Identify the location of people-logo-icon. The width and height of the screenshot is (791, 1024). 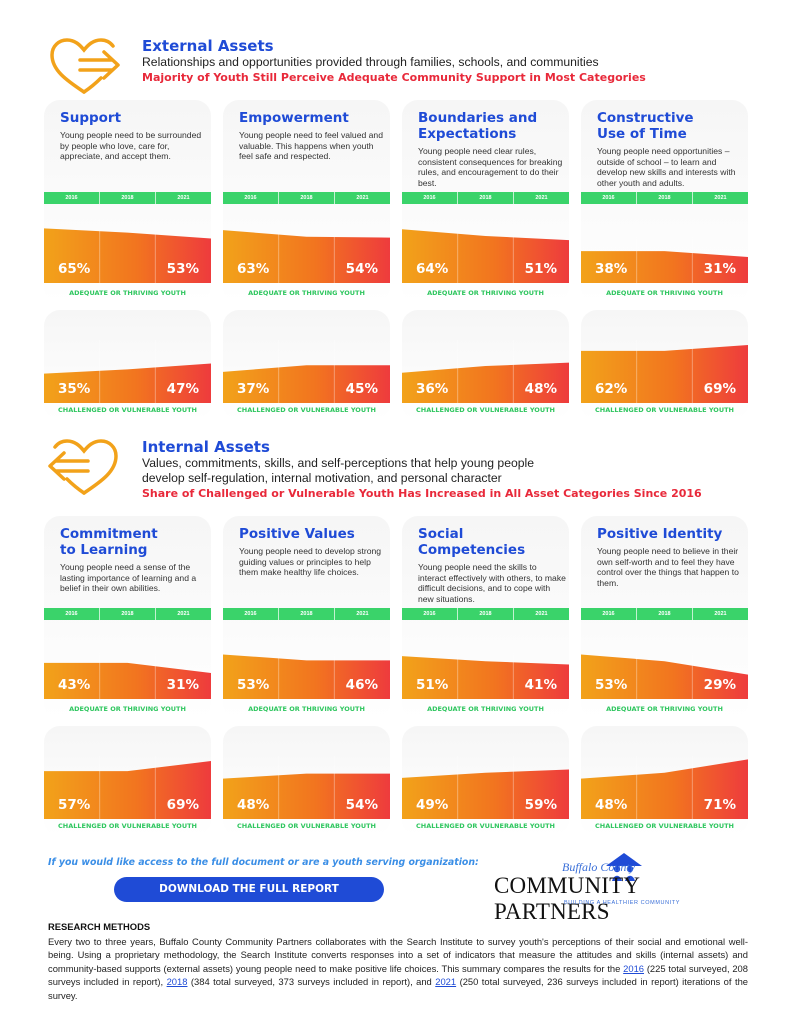
(624, 867).